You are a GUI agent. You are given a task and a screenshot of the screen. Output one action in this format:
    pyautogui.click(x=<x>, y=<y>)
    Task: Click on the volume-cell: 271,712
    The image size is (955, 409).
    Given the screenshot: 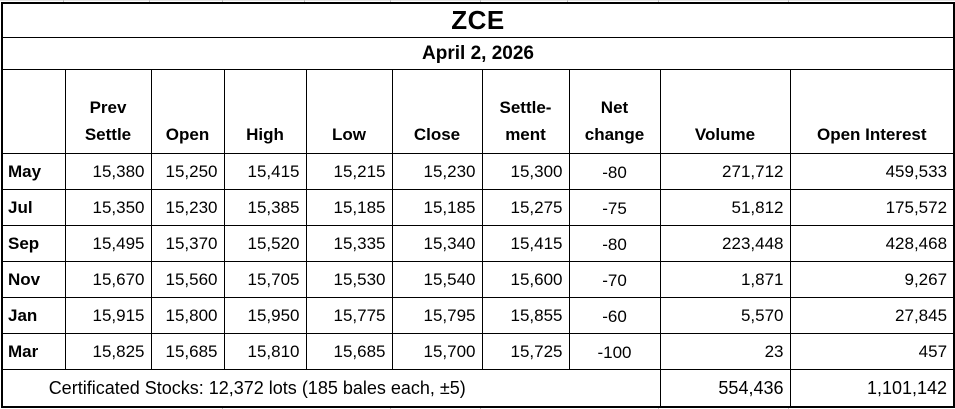 What is the action you would take?
    pyautogui.click(x=725, y=171)
    